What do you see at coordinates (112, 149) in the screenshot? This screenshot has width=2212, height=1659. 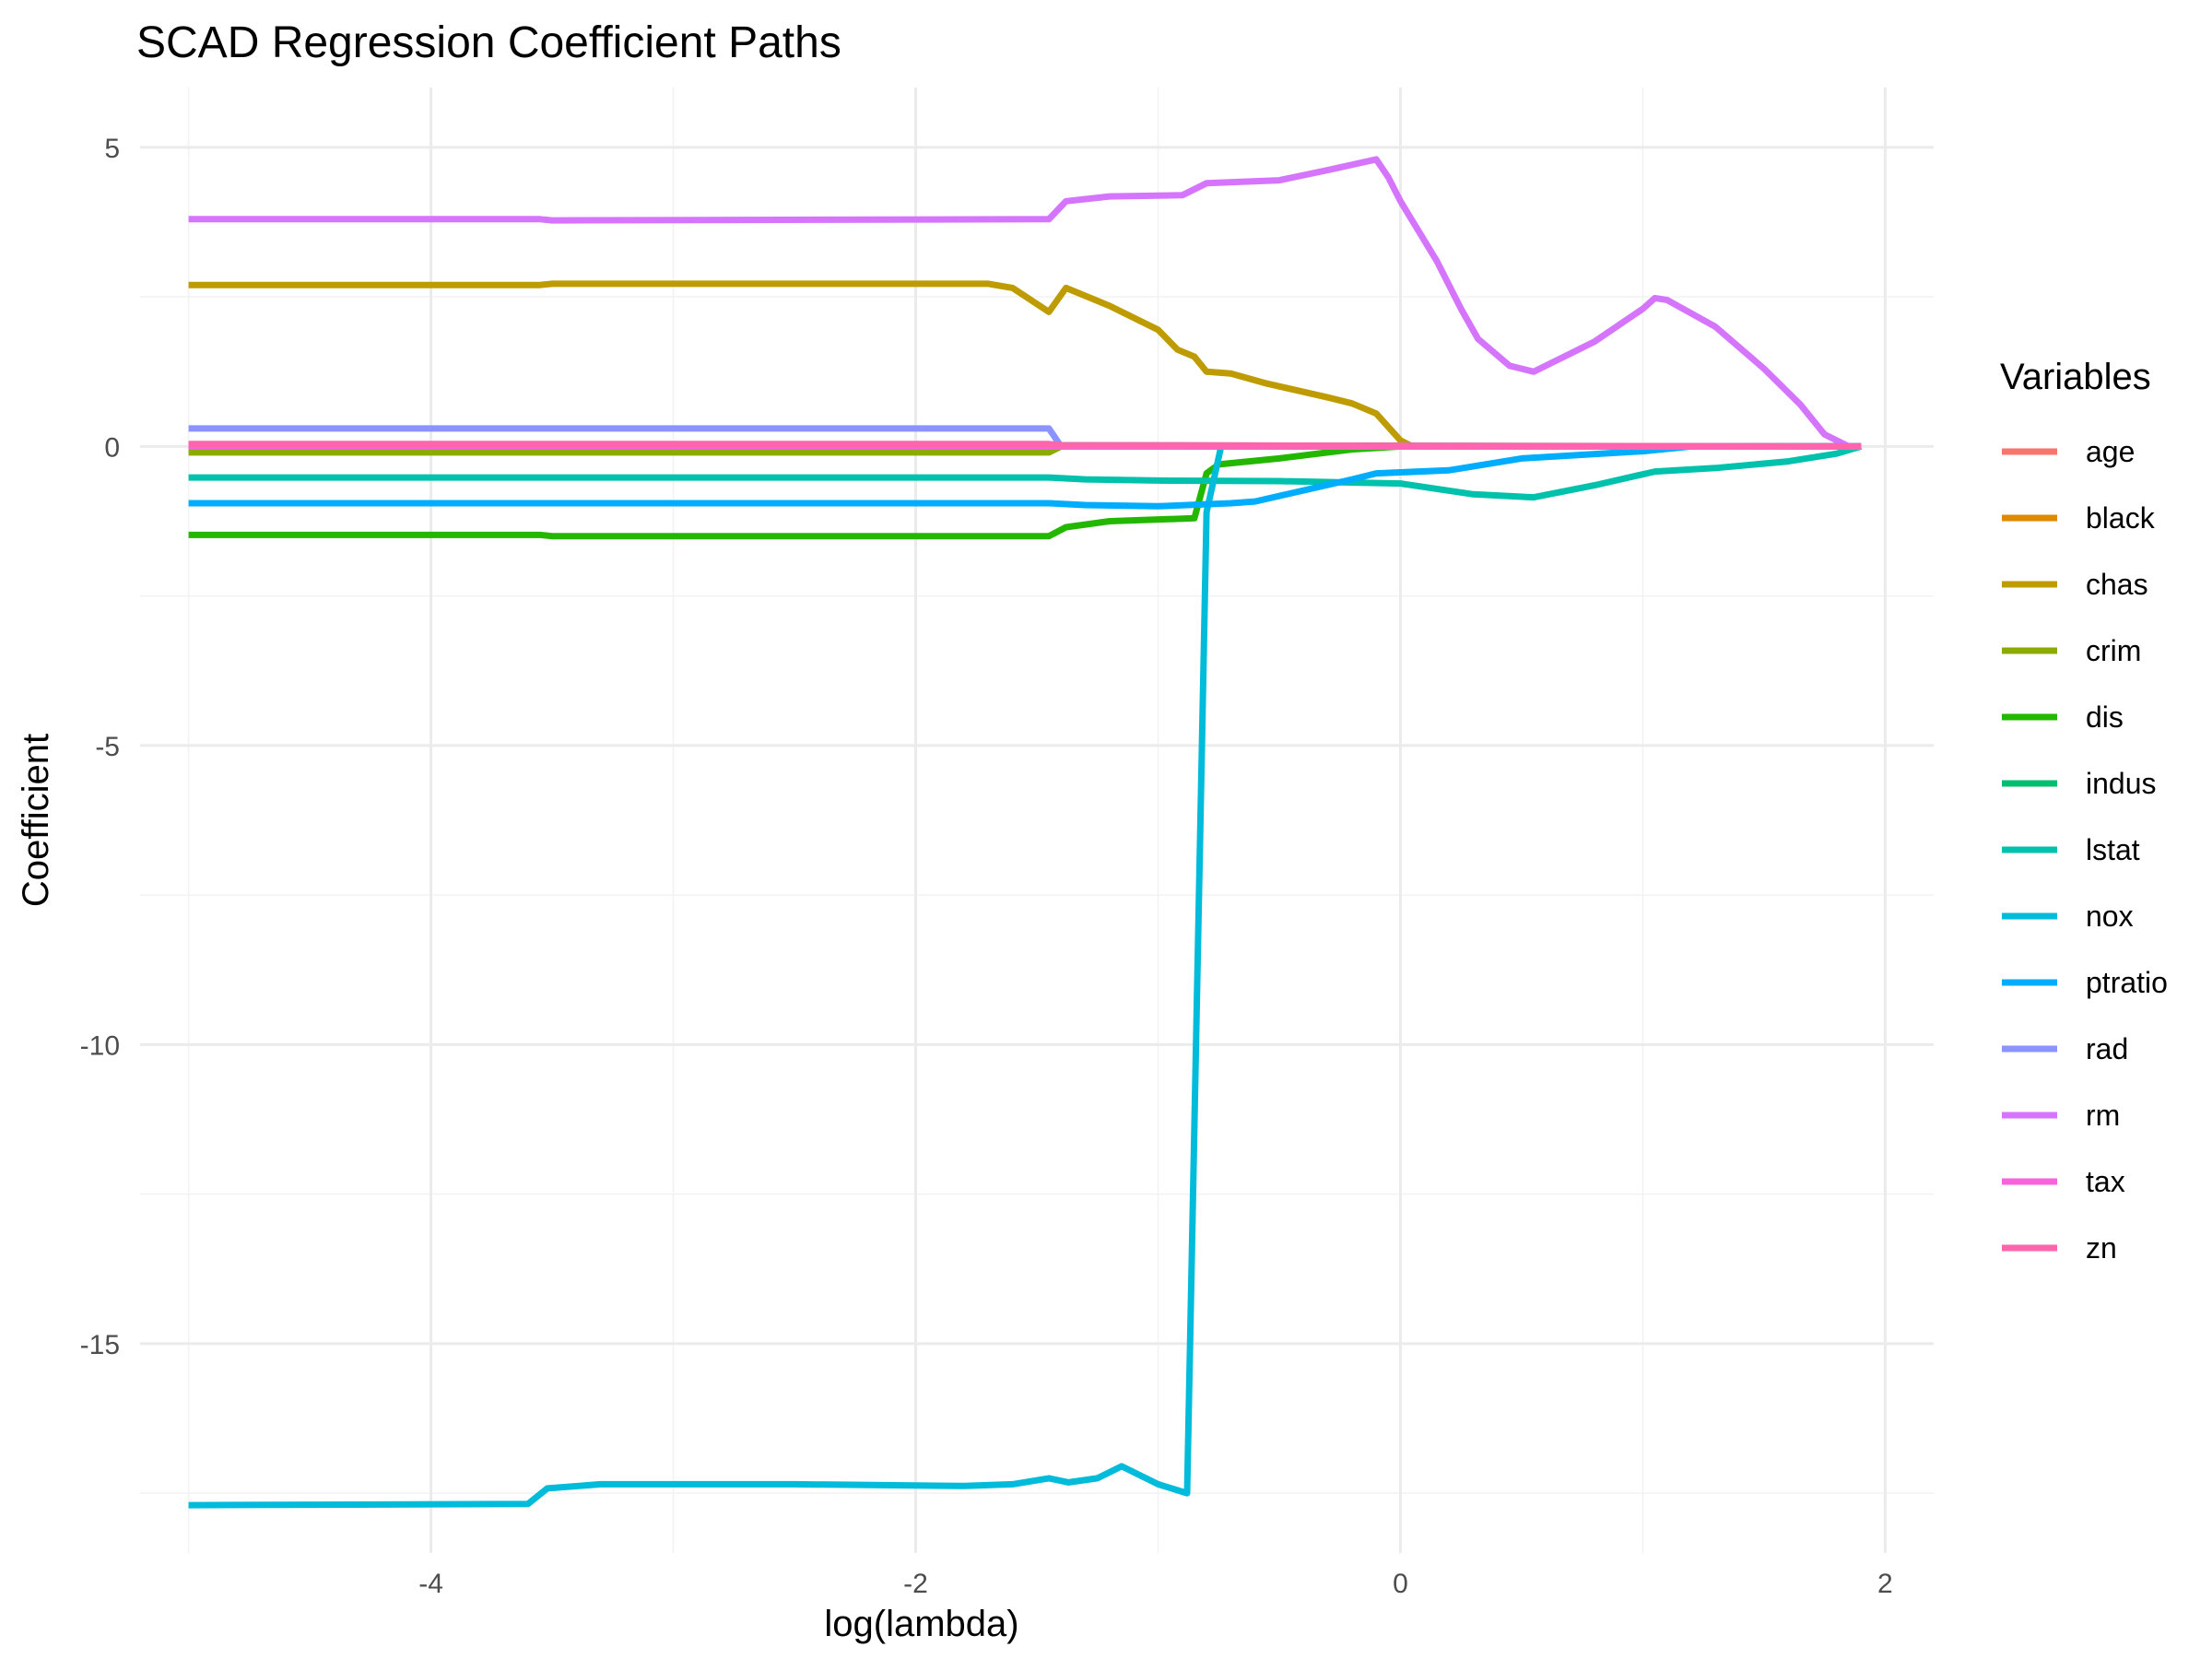 I see `y-tick-label: 5` at bounding box center [112, 149].